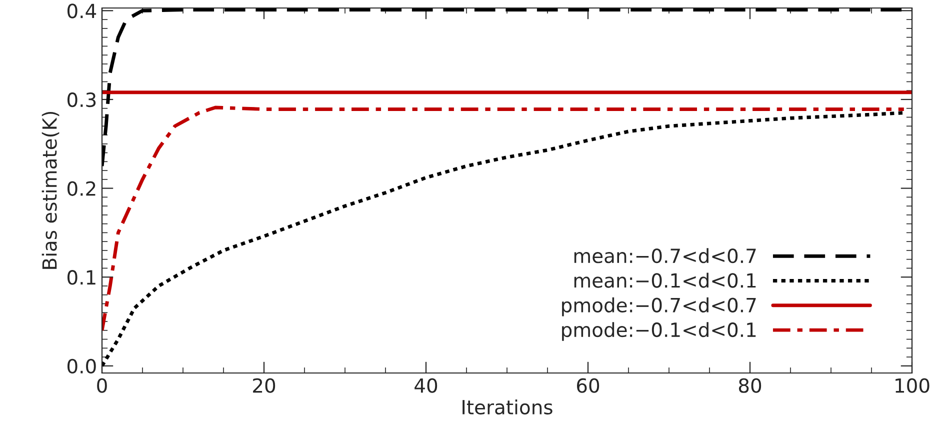 The height and width of the screenshot is (444, 946). What do you see at coordinates (264, 385) in the screenshot?
I see `x-tick-label: 20` at bounding box center [264, 385].